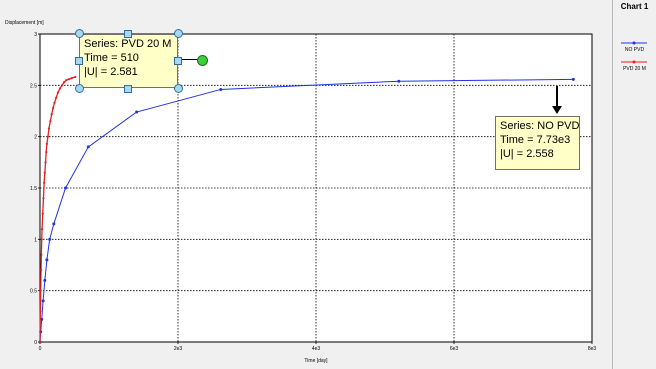 This screenshot has height=369, width=656. What do you see at coordinates (33, 292) in the screenshot?
I see `y-tick-label: 0.5` at bounding box center [33, 292].